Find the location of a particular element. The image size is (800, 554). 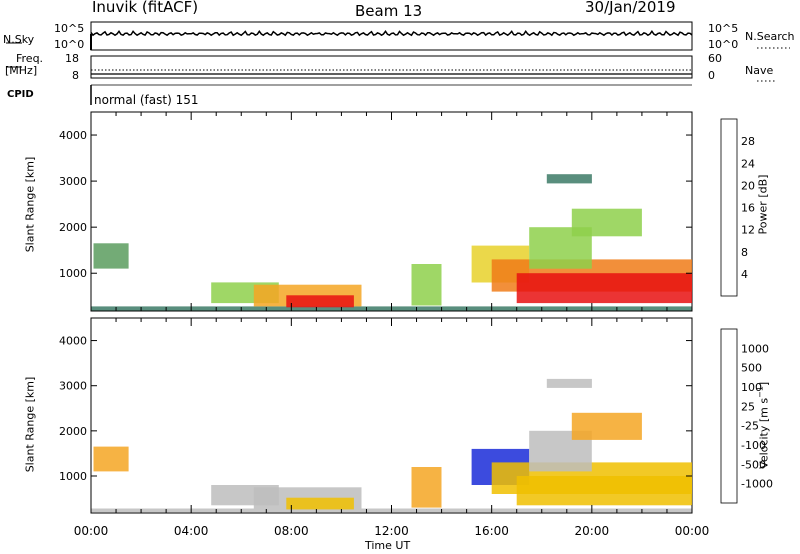

freq-tick-bottom: 8 is located at coordinates (75, 75).